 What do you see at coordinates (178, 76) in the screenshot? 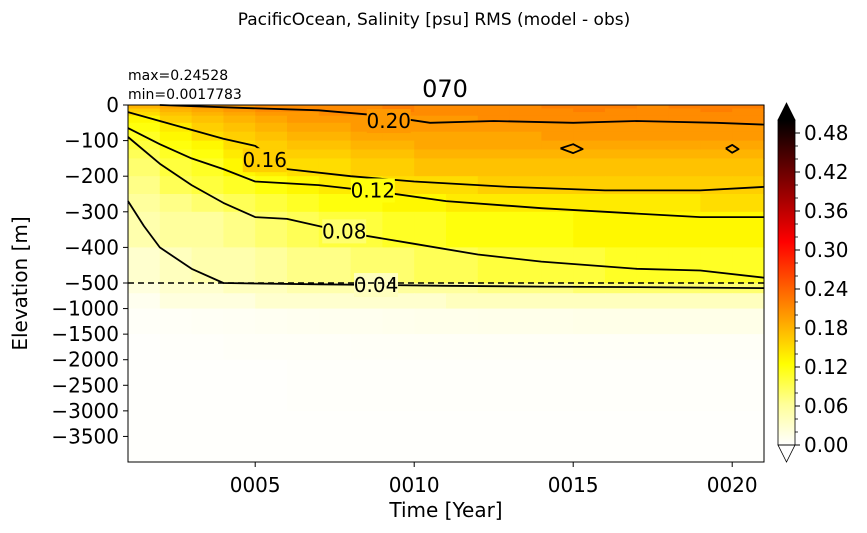
I see `stats-max-label: max=0.24528` at bounding box center [178, 76].